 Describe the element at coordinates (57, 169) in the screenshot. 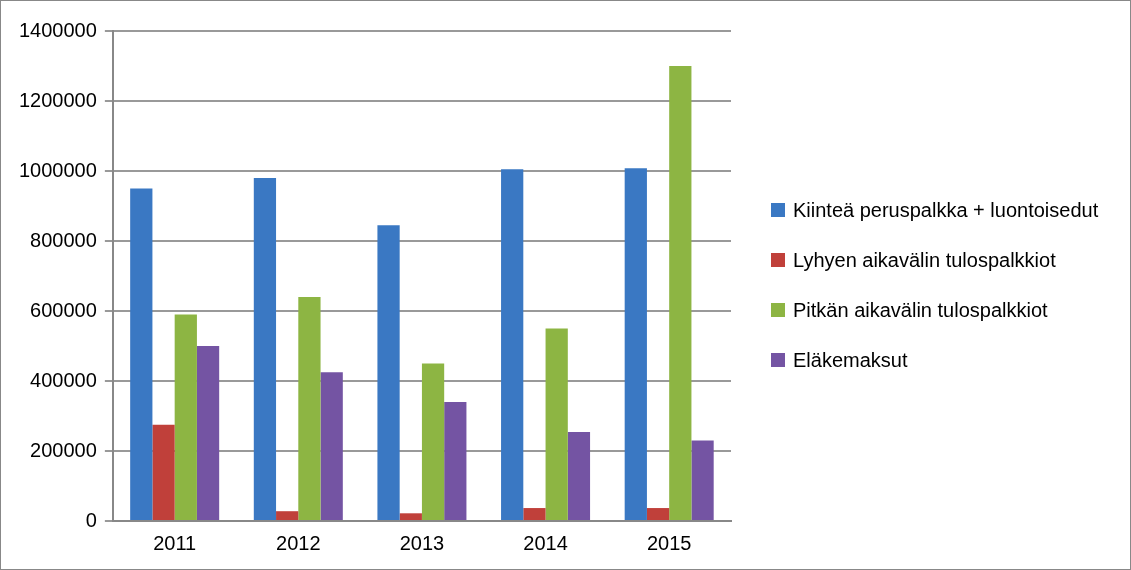

I see `y-tick-label: 1000000` at that location.